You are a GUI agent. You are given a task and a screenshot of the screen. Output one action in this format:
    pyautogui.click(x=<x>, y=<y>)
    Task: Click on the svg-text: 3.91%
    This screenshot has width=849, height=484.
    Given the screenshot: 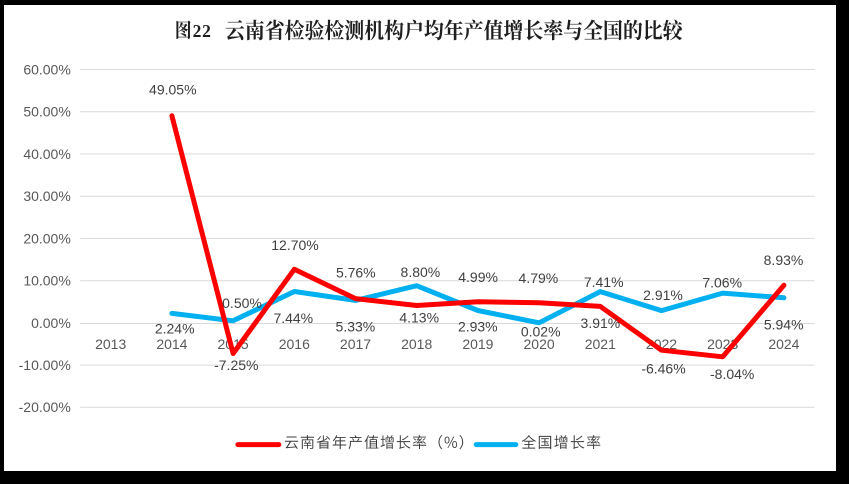 What is the action you would take?
    pyautogui.click(x=601, y=323)
    